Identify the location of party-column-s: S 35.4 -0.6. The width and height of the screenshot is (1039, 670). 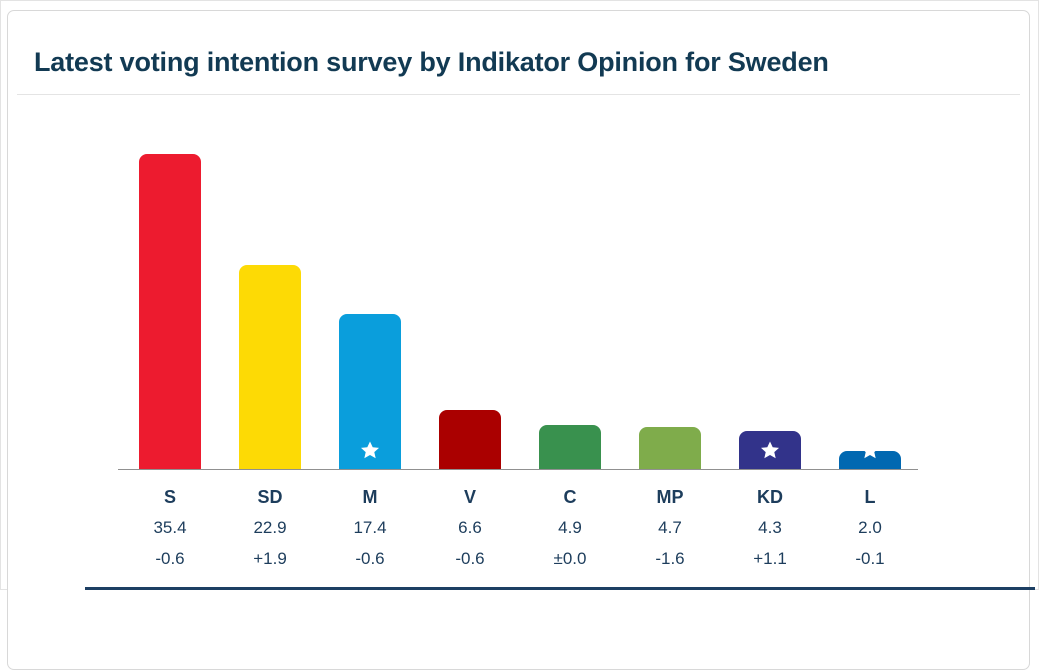
(170, 528).